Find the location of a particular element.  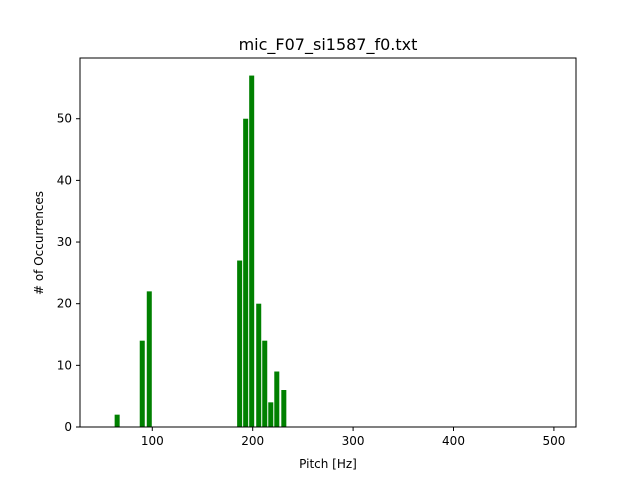

chart-title: mic_F07_si1587_f0.txt is located at coordinates (328, 45).